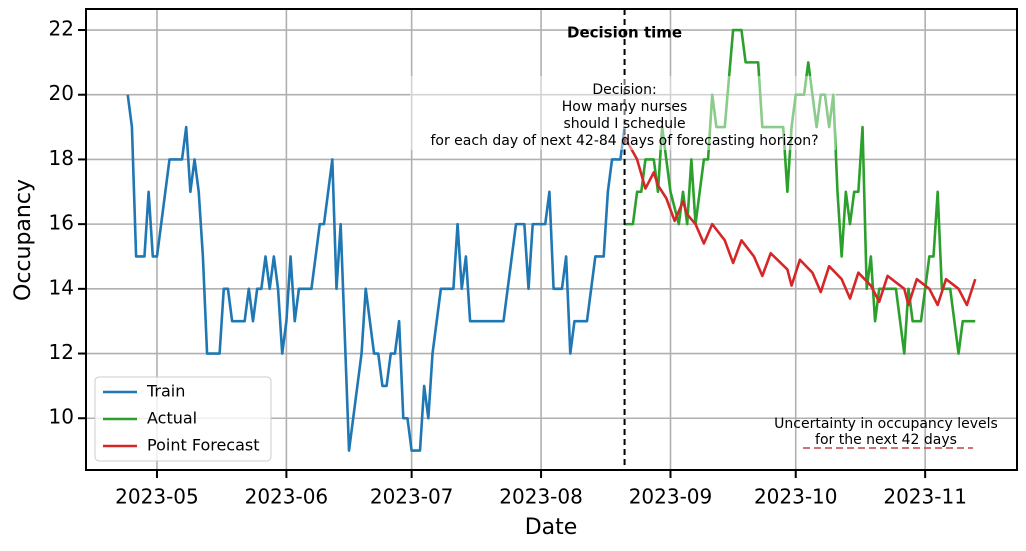  What do you see at coordinates (61, 223) in the screenshot?
I see `y-tick-label: 16` at bounding box center [61, 223].